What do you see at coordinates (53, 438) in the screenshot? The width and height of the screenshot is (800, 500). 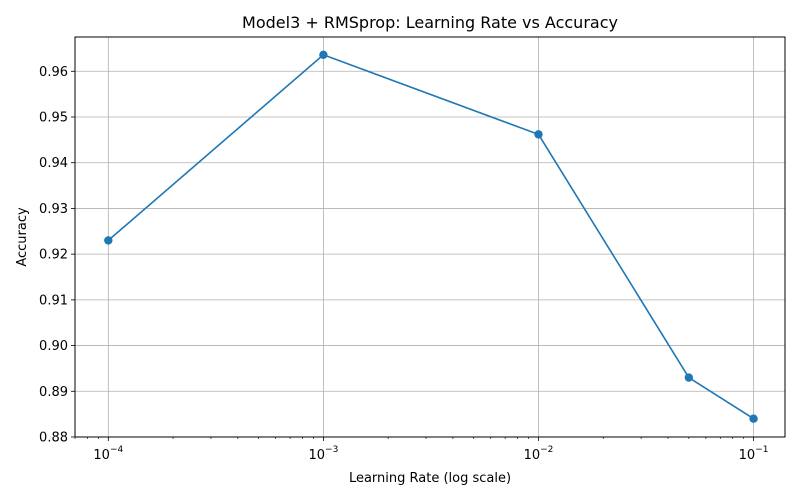 I see `y-tick-label: 0.88` at bounding box center [53, 438].